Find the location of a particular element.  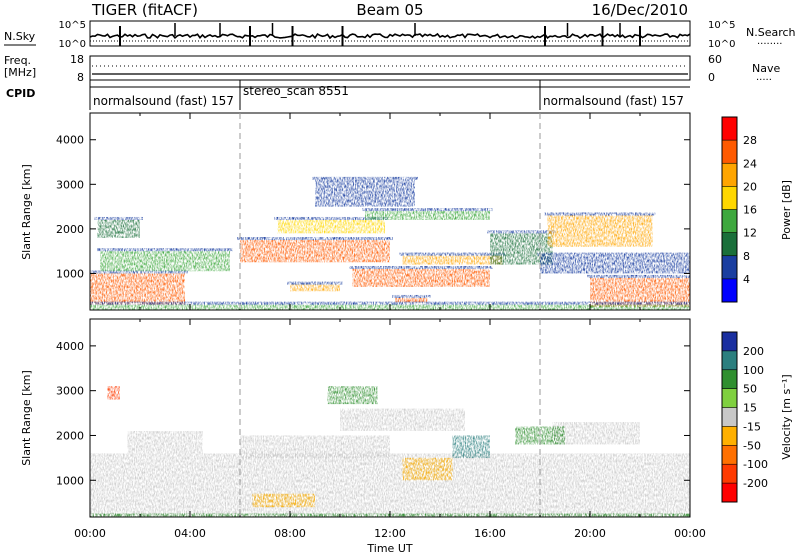

colorbar-tick-label: 20 is located at coordinates (750, 186).